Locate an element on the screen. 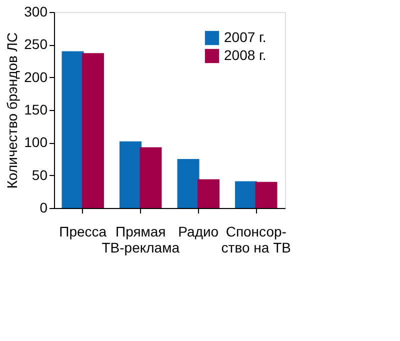 The height and width of the screenshot is (341, 400). x-tick-label: Пресса is located at coordinates (83, 232).